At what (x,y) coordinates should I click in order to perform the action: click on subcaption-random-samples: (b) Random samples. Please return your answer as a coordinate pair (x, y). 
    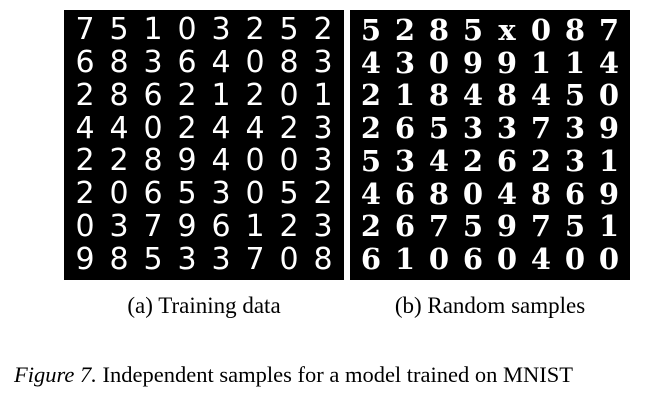
    Looking at the image, I should click on (490, 305).